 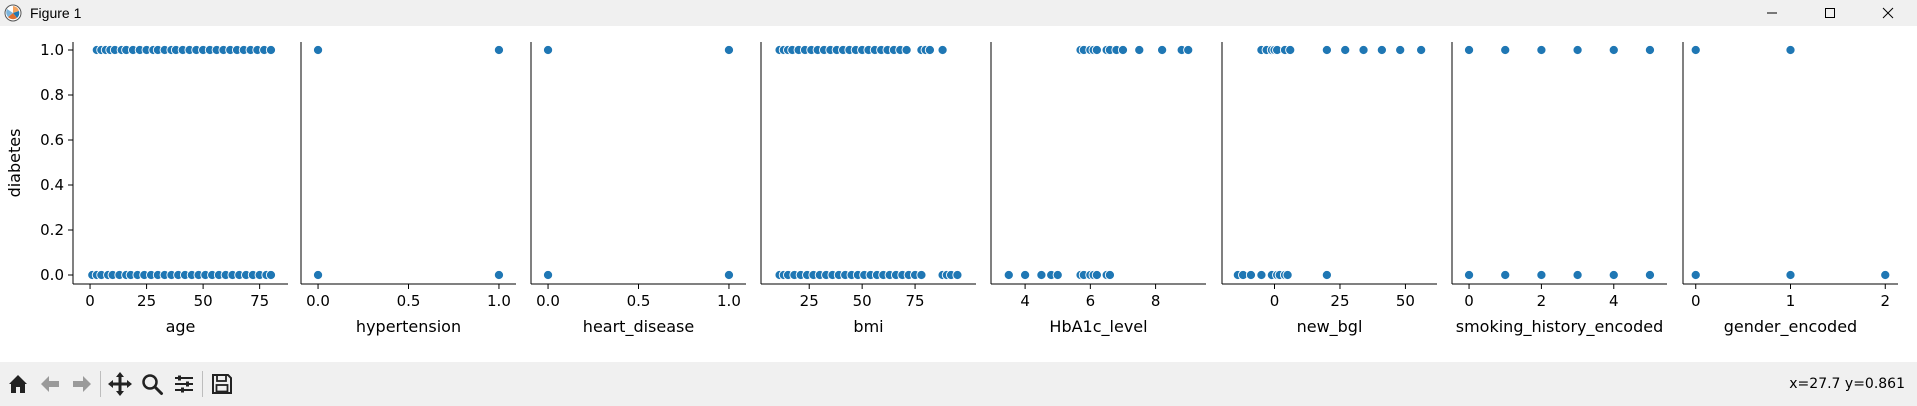 What do you see at coordinates (1790, 327) in the screenshot?
I see `x-axis-label: gender_encoded` at bounding box center [1790, 327].